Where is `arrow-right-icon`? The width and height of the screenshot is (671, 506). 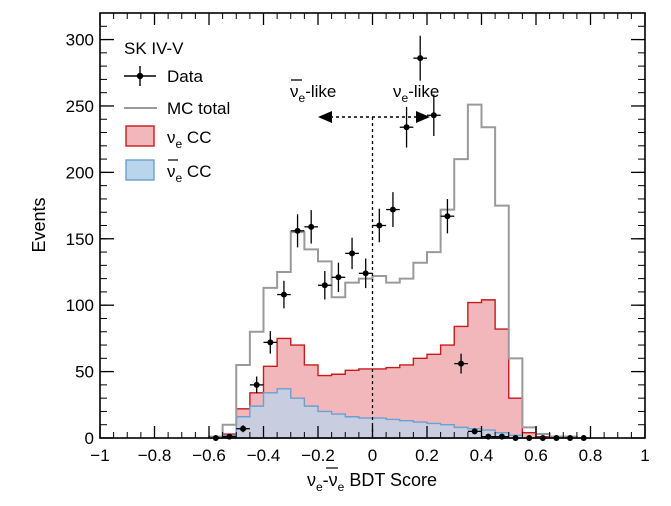 arrow-right-icon is located at coordinates (423, 117).